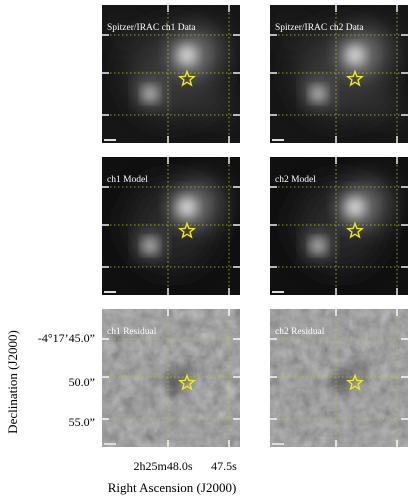  What do you see at coordinates (171, 226) in the screenshot?
I see `panel-ch1-model: ch1 Model` at bounding box center [171, 226].